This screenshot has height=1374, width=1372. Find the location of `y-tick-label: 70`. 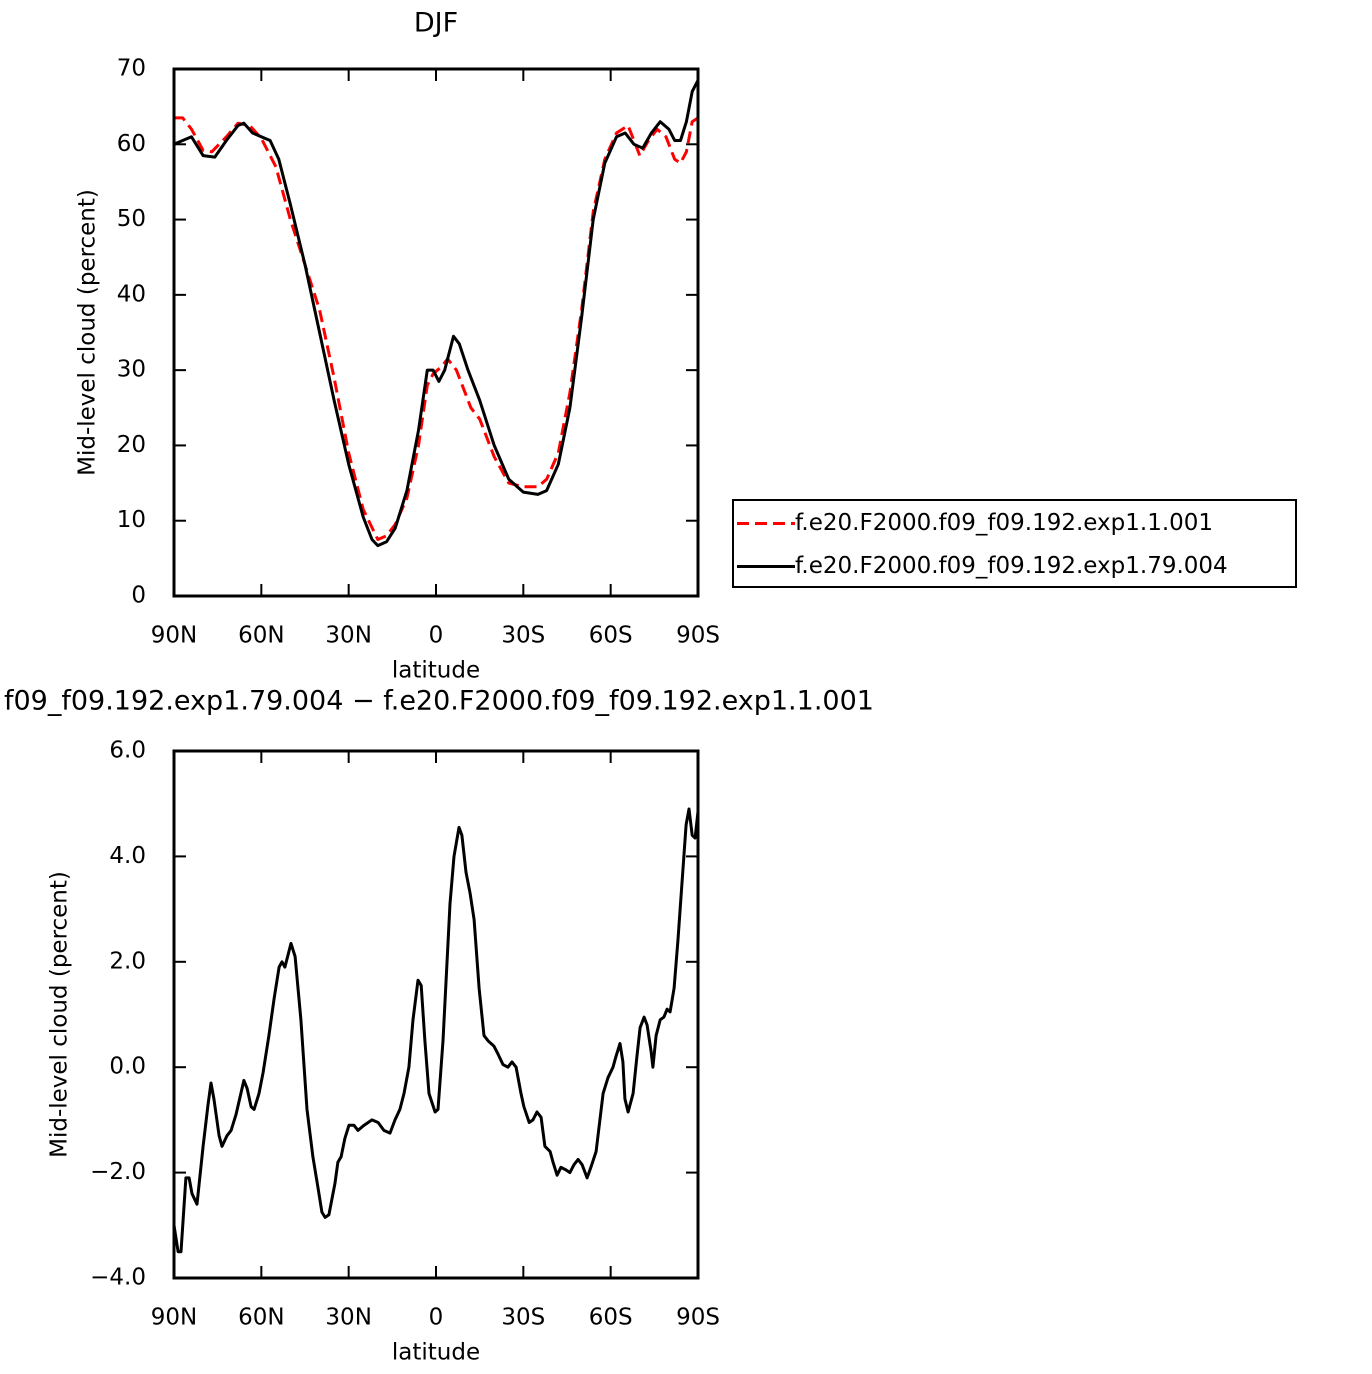

y-tick-label: 70 is located at coordinates (131, 69).